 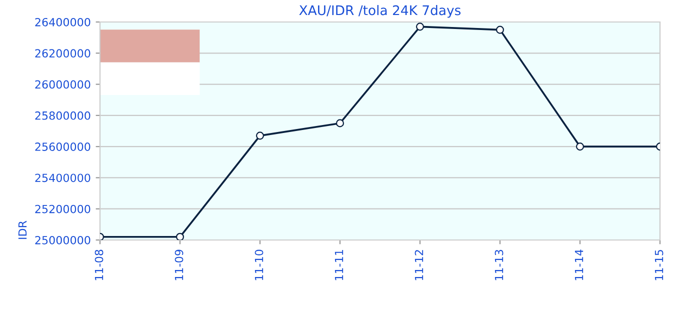 What do you see at coordinates (62, 178) in the screenshot?
I see `y-tick-label: 25400000` at bounding box center [62, 178].